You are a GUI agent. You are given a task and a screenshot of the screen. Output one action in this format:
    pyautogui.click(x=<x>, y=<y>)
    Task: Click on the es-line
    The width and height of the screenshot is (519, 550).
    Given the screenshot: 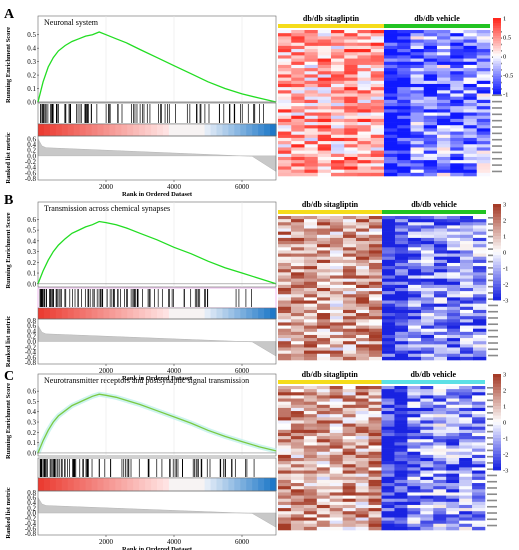 What is the action you would take?
    pyautogui.click(x=157, y=67)
    